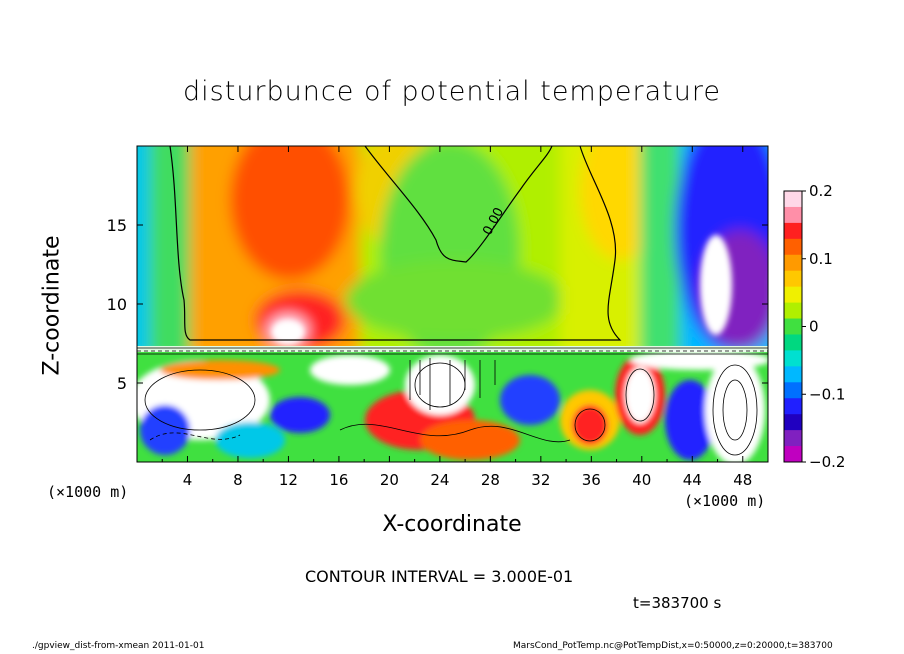 This screenshot has height=654, width=904. What do you see at coordinates (821, 259) in the screenshot?
I see `colorbar-tick-label: 0.1` at bounding box center [821, 259].